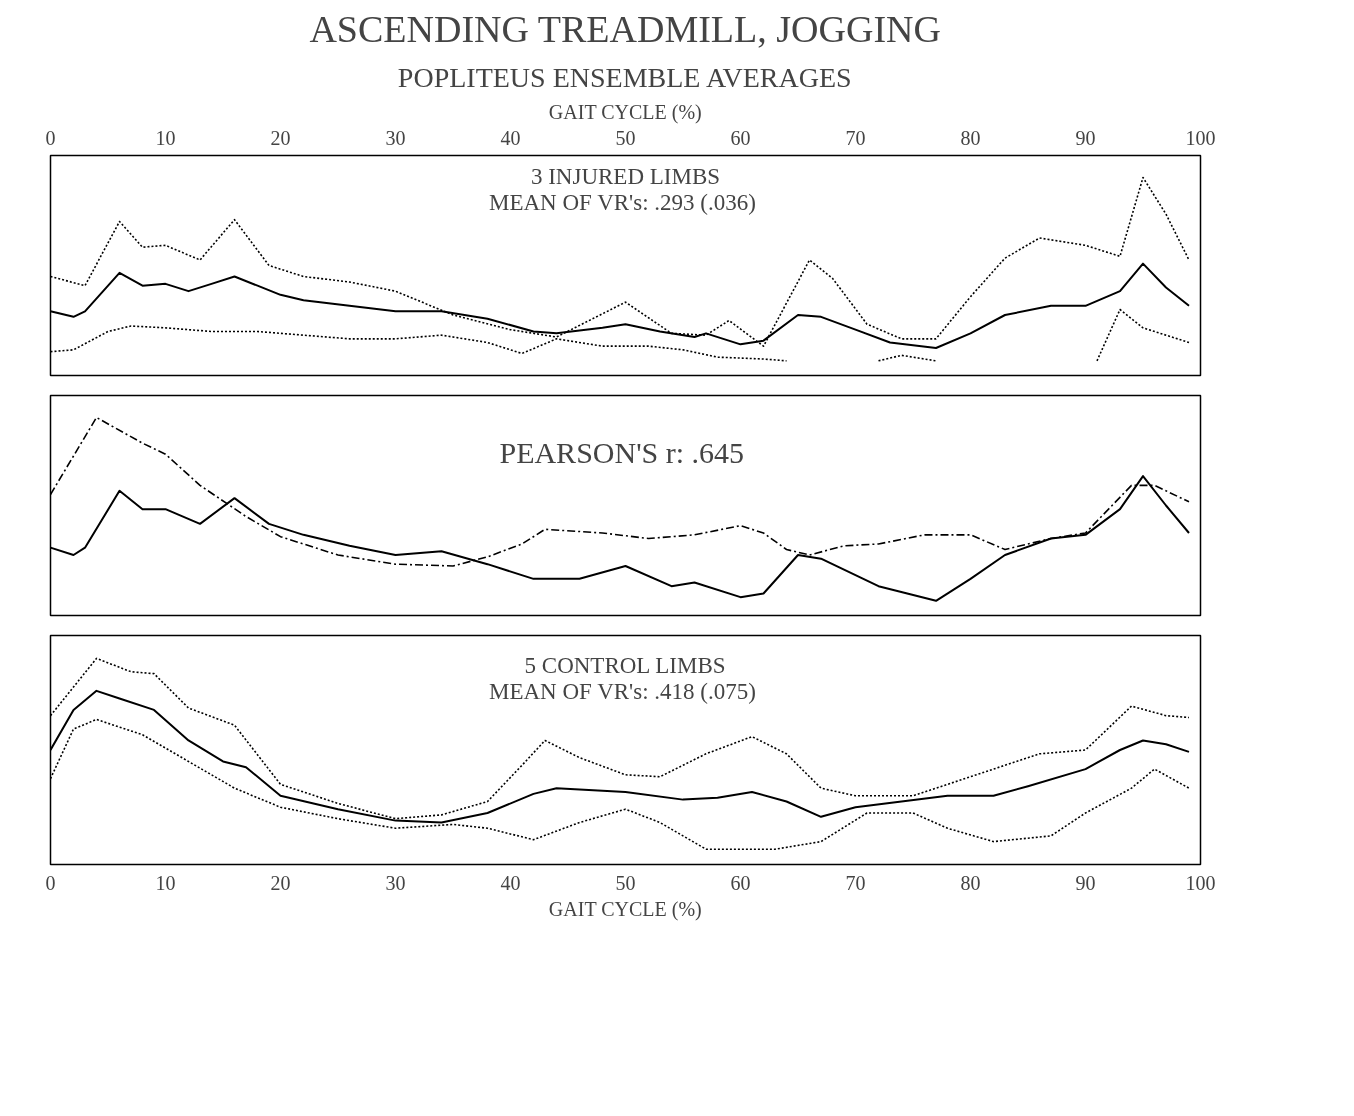 The height and width of the screenshot is (1116, 1354). What do you see at coordinates (1200, 882) in the screenshot?
I see `x-tick-label: 100` at bounding box center [1200, 882].